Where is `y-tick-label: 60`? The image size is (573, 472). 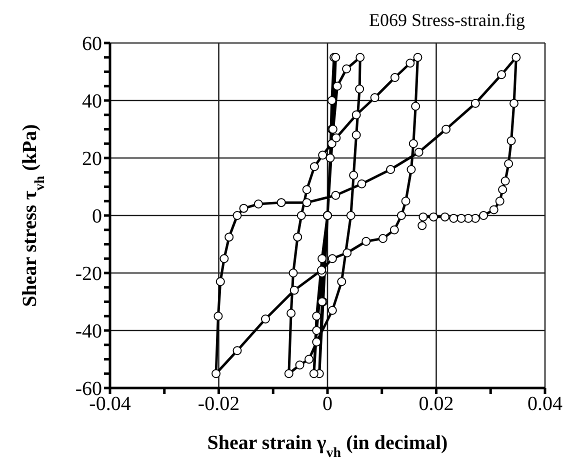 y-tick-label: 60 is located at coordinates (92, 44).